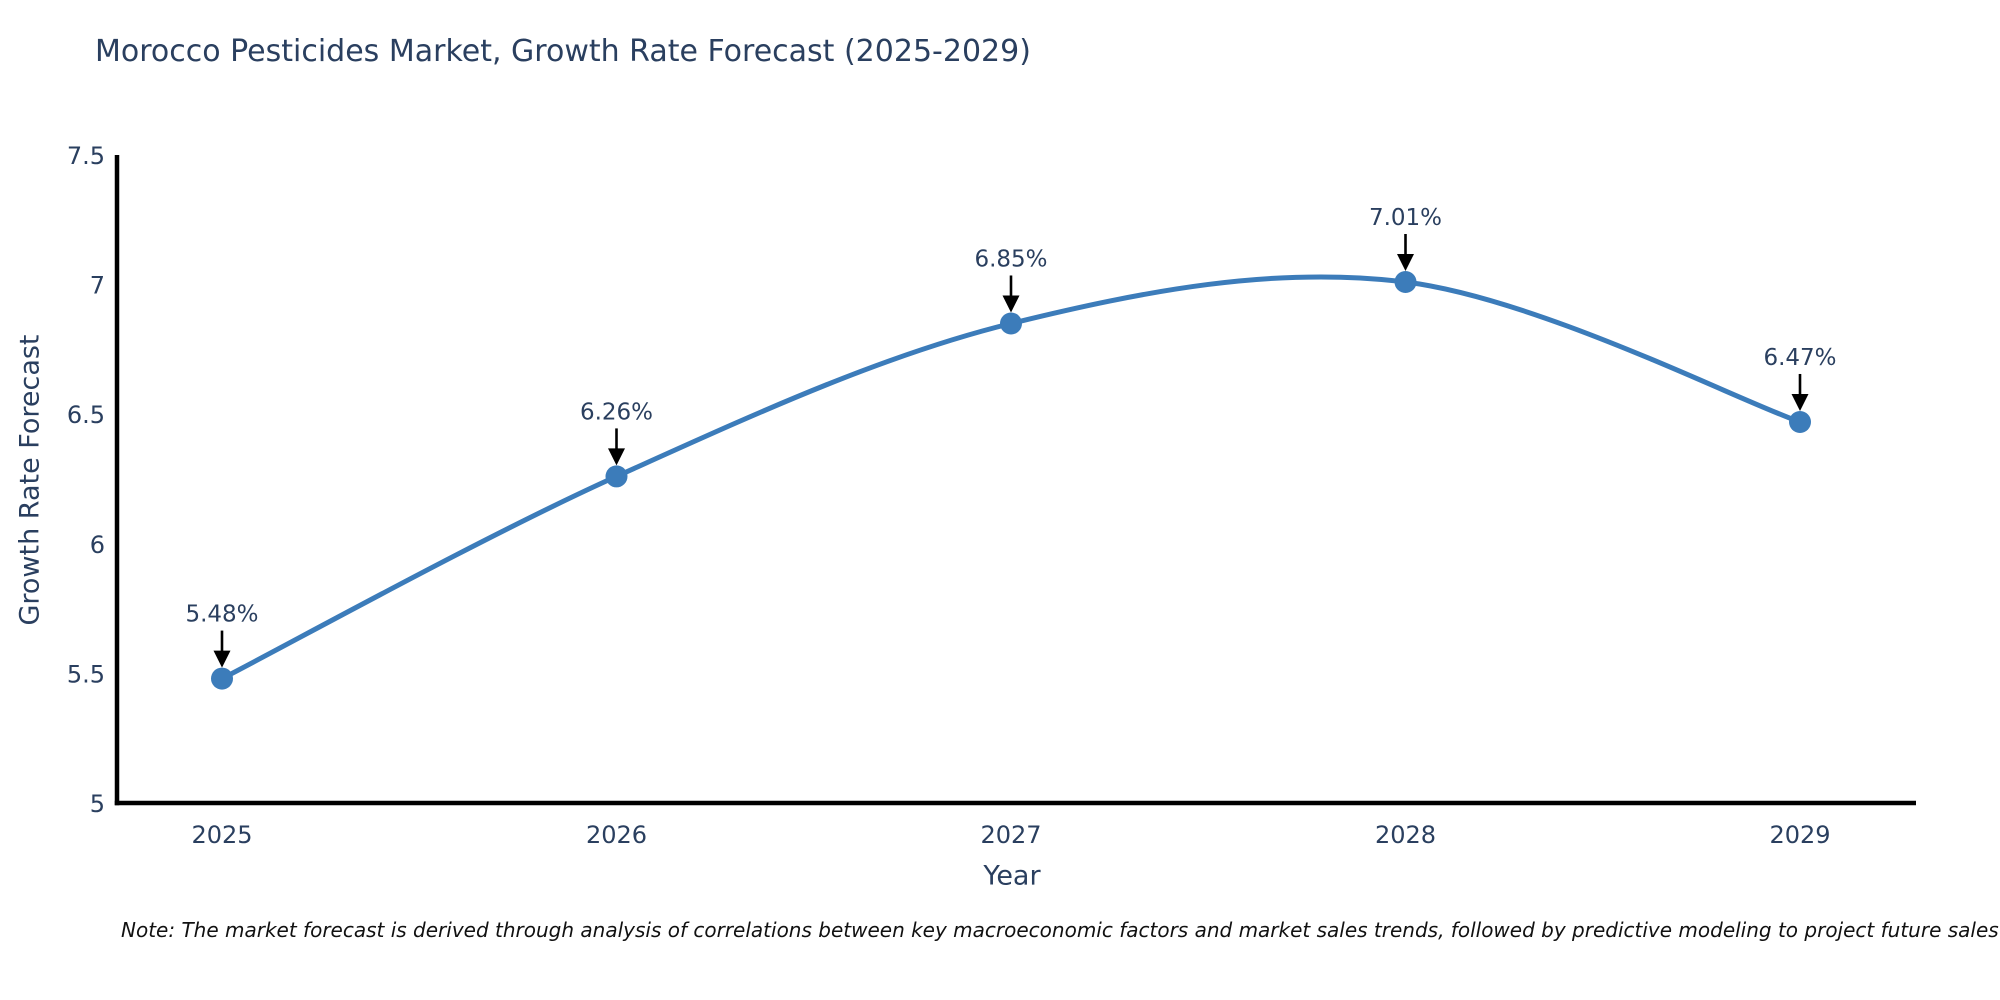 Image resolution: width=2000 pixels, height=1000 pixels. Describe the element at coordinates (86, 415) in the screenshot. I see `y-tick-label: 6.5` at that location.